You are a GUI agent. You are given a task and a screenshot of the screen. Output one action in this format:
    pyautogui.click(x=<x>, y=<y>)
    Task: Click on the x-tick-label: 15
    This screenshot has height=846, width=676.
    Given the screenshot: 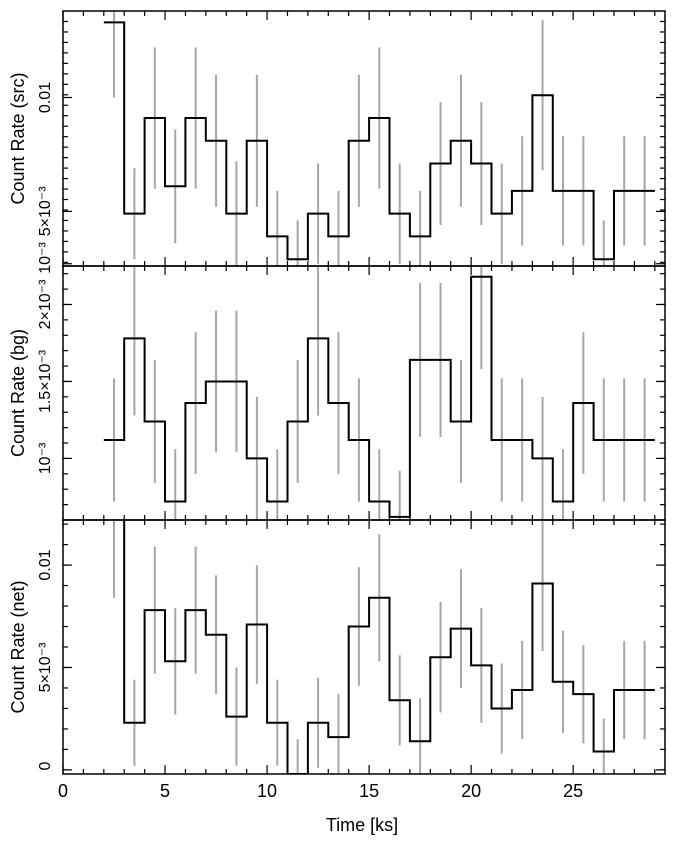 What is the action you would take?
    pyautogui.click(x=369, y=791)
    